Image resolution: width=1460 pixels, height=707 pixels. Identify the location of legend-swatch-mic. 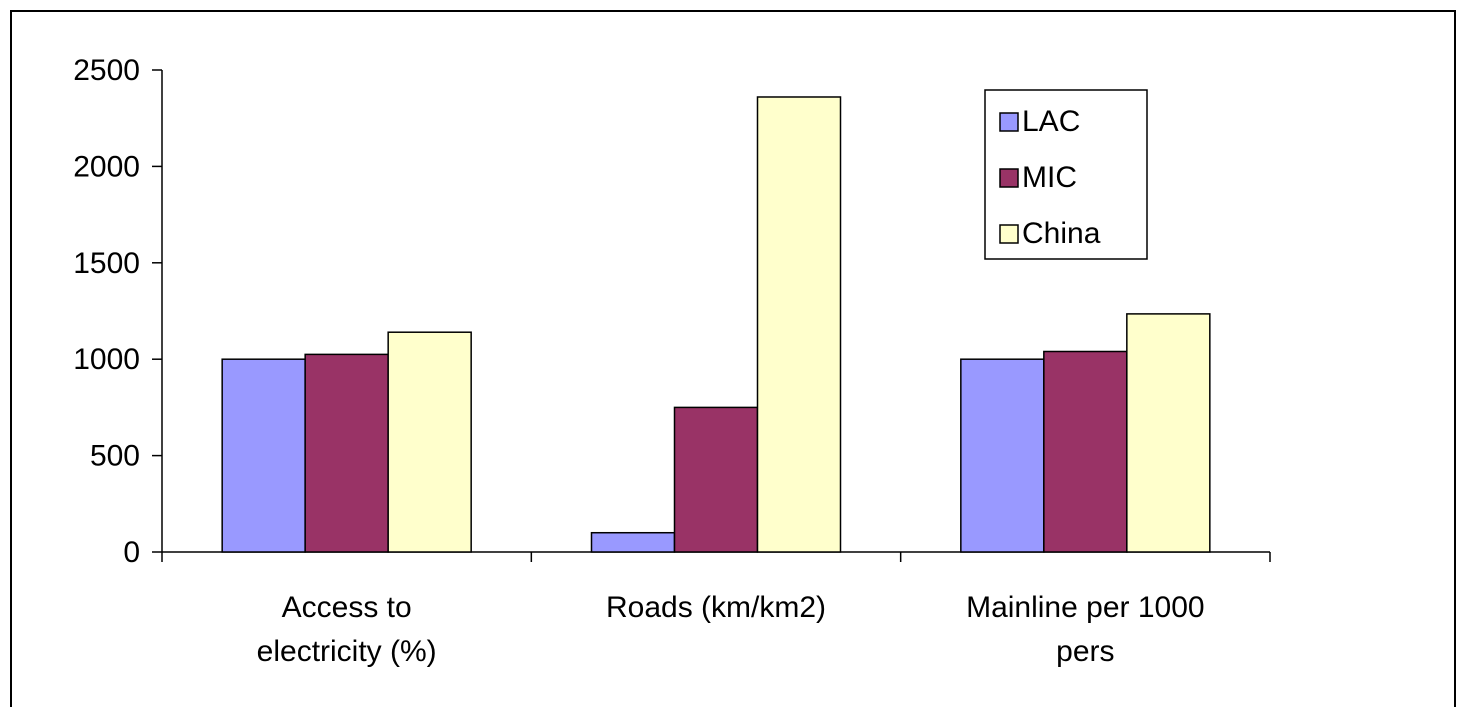
(1009, 178).